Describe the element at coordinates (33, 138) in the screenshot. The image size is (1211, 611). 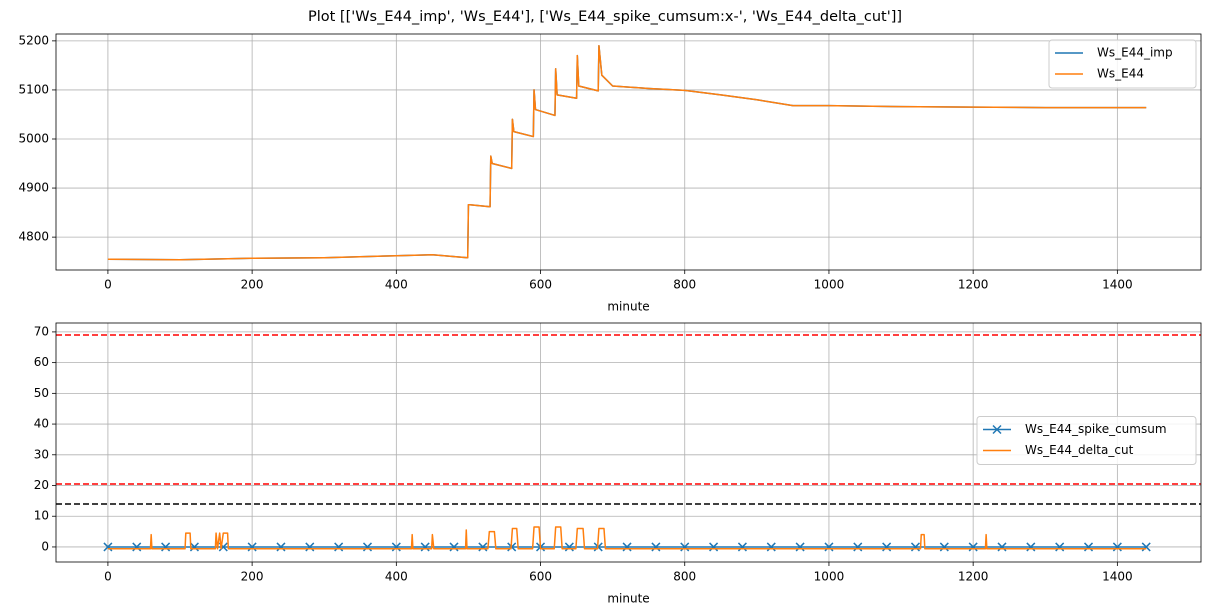
I see `y-tick-label: 5000` at that location.